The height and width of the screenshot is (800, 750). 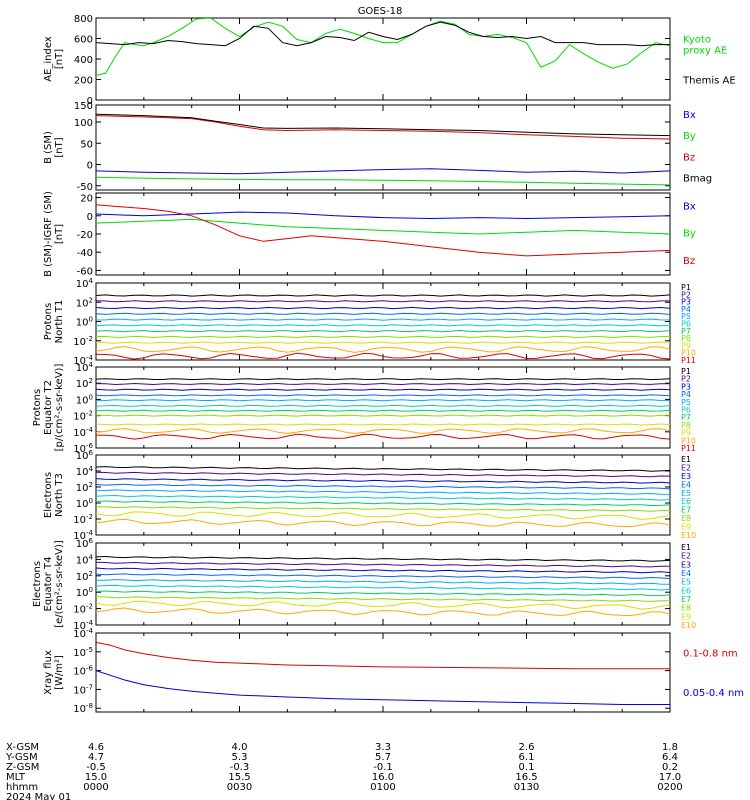 What do you see at coordinates (48, 234) in the screenshot?
I see `y-axis-label: B (SM)-IGRF (SM)` at bounding box center [48, 234].